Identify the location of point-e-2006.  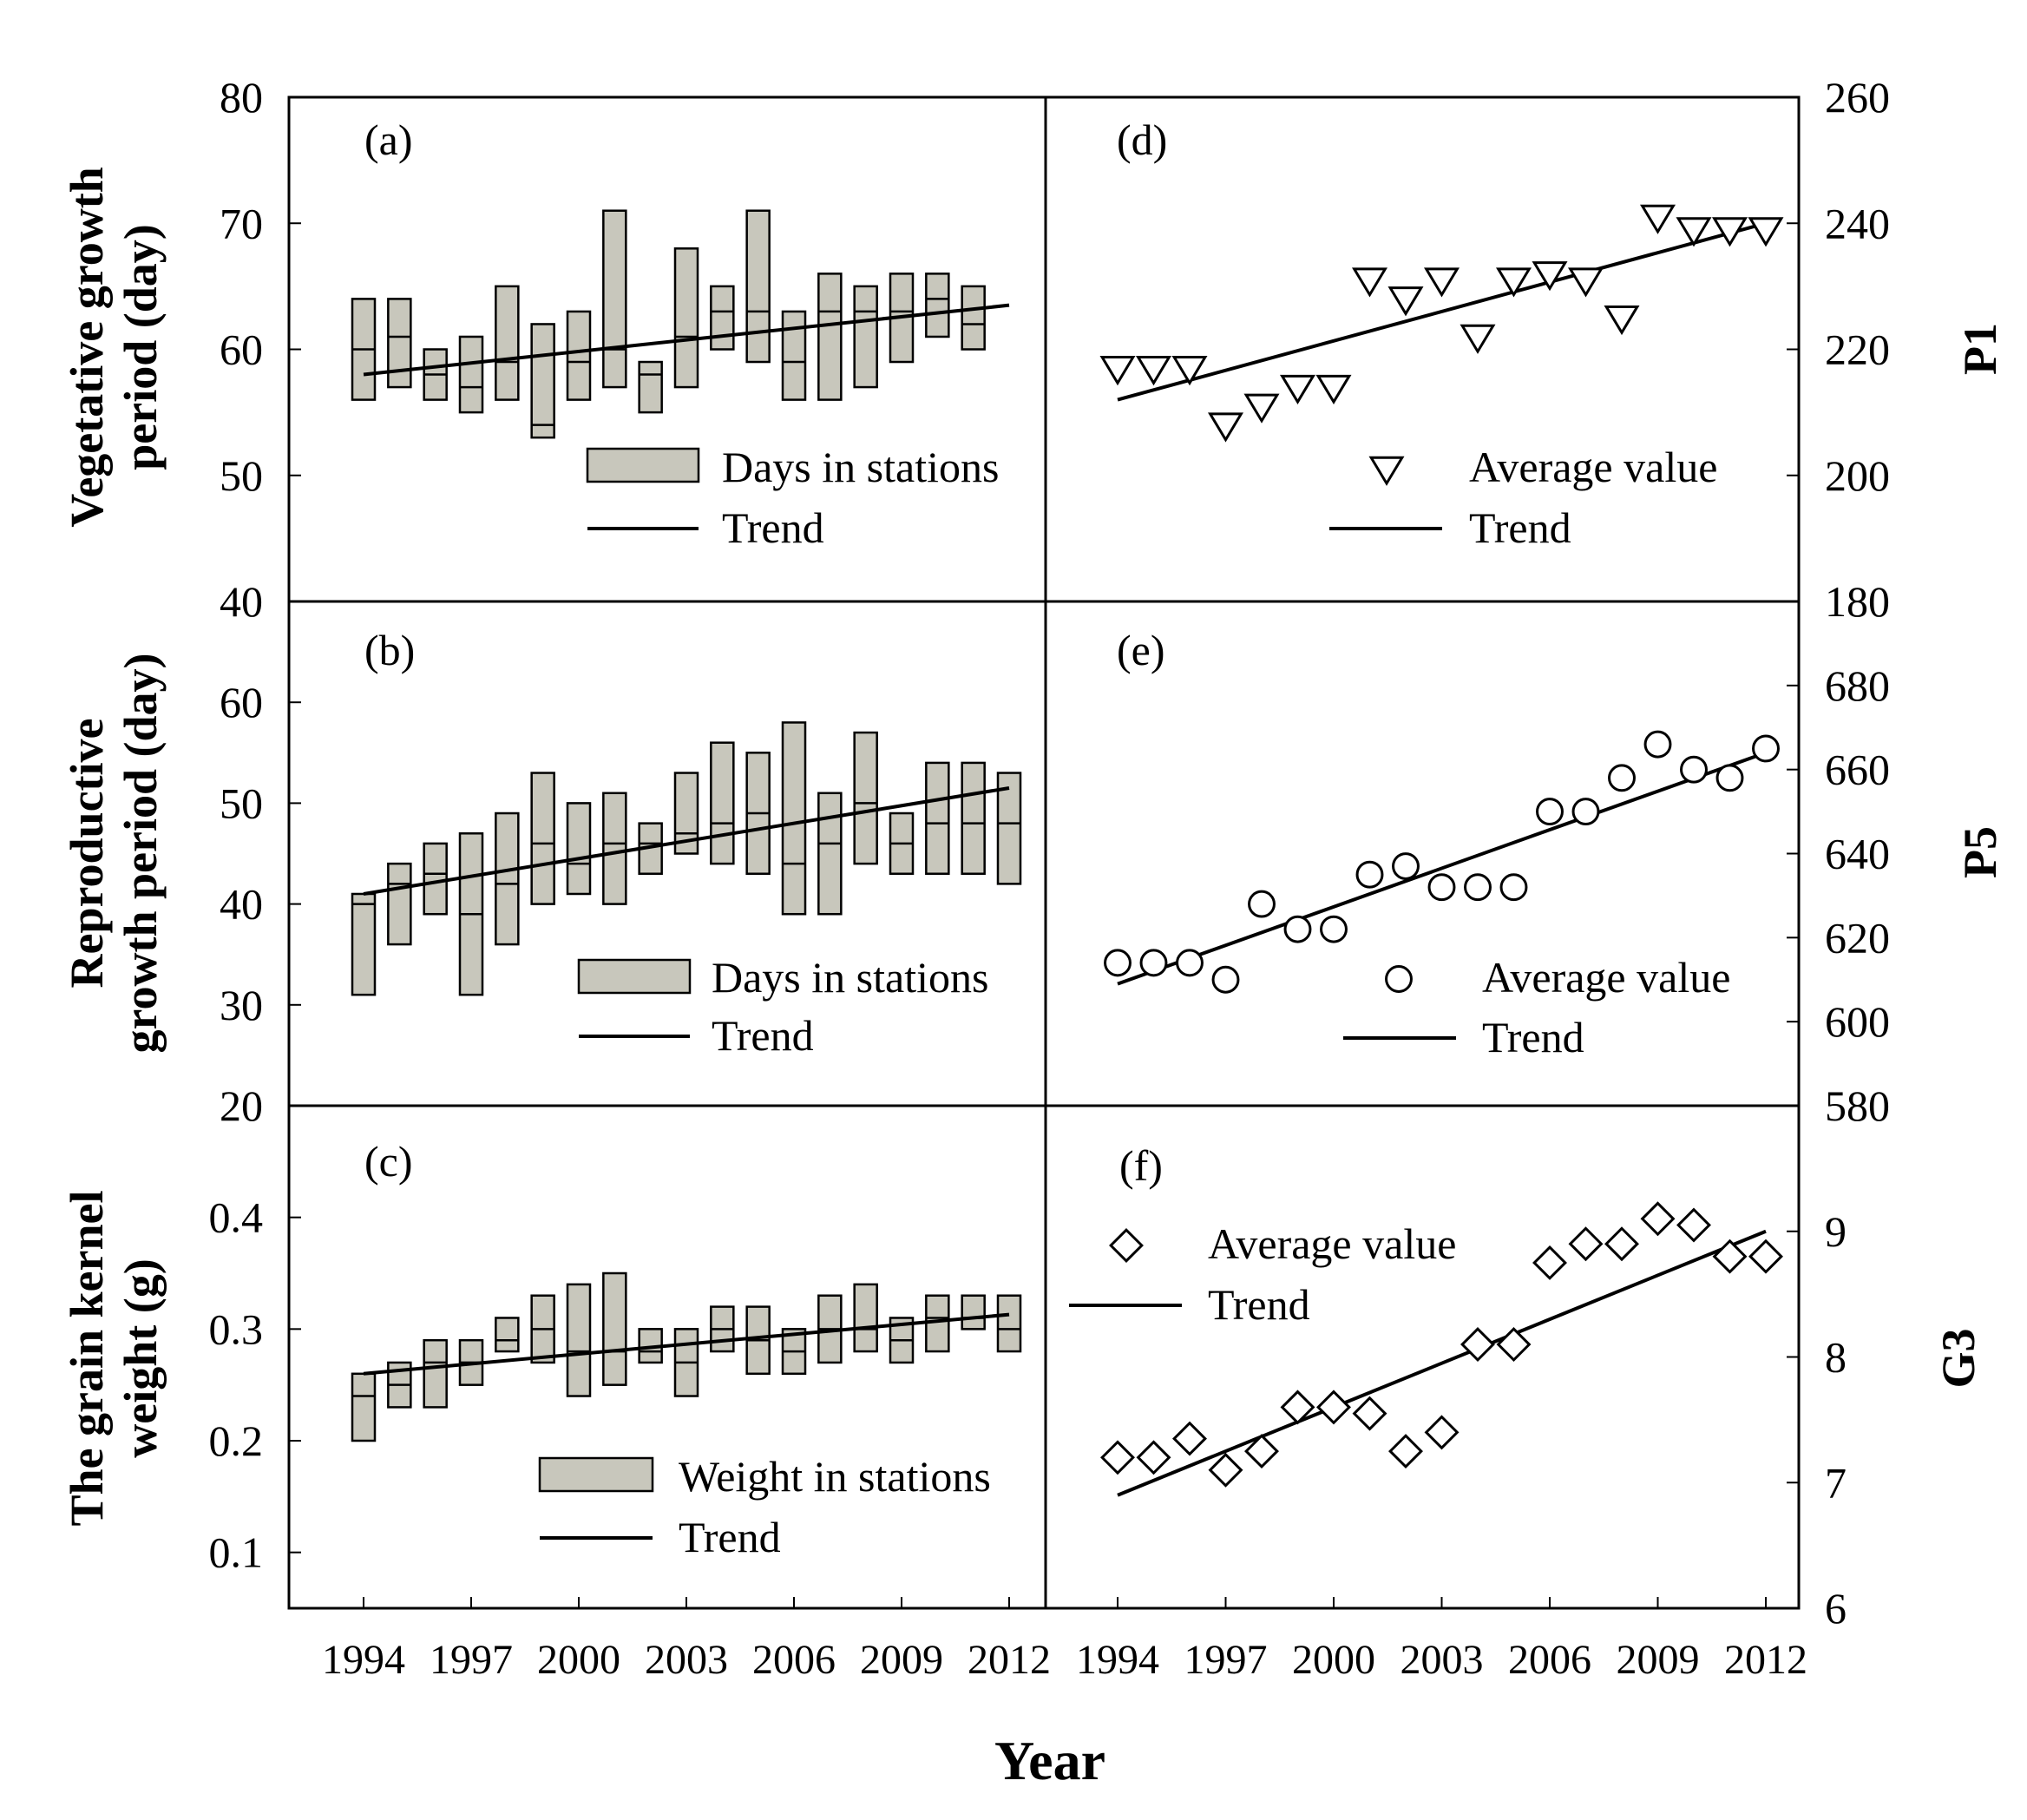
(1550, 812).